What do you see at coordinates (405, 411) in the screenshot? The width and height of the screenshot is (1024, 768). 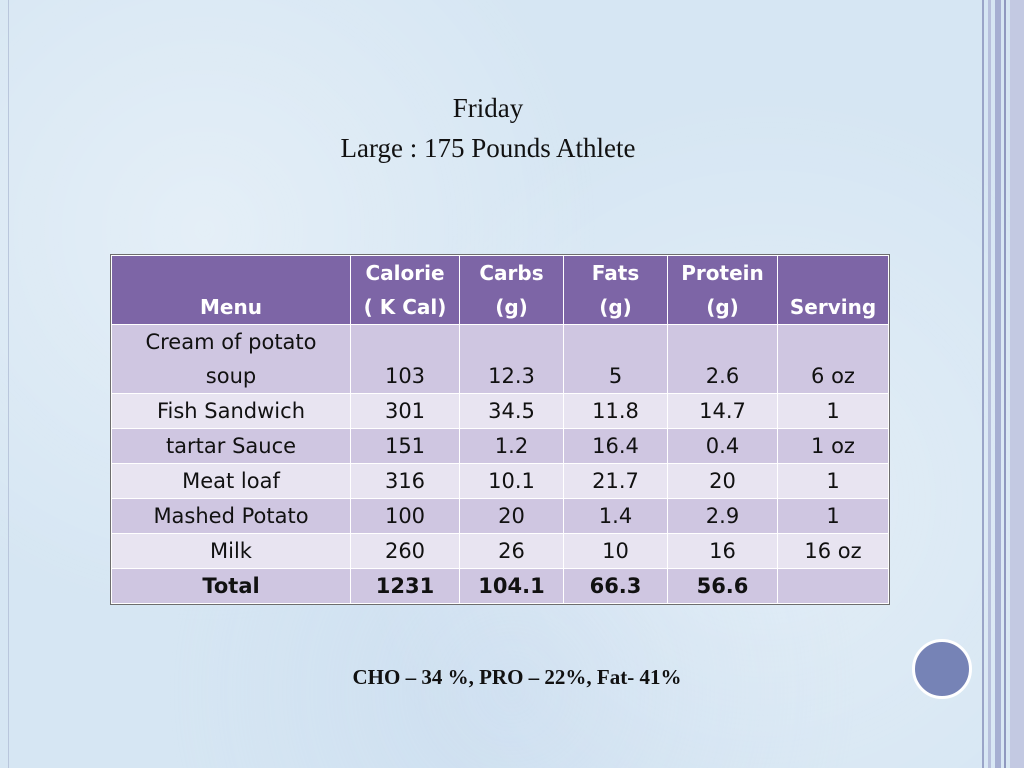 I see `cell-calorie: 301` at bounding box center [405, 411].